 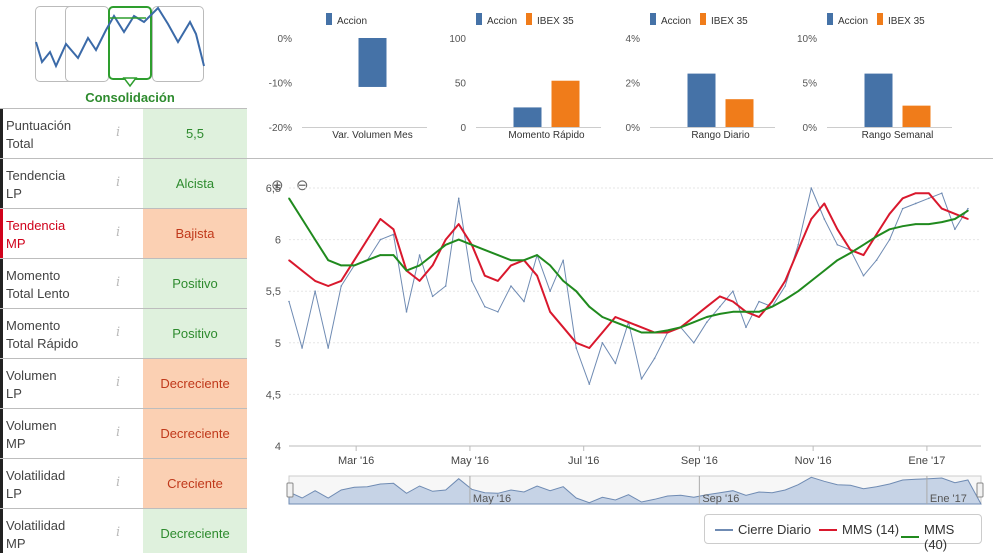 What do you see at coordinates (635, 490) in the screenshot?
I see `navigator-area` at bounding box center [635, 490].